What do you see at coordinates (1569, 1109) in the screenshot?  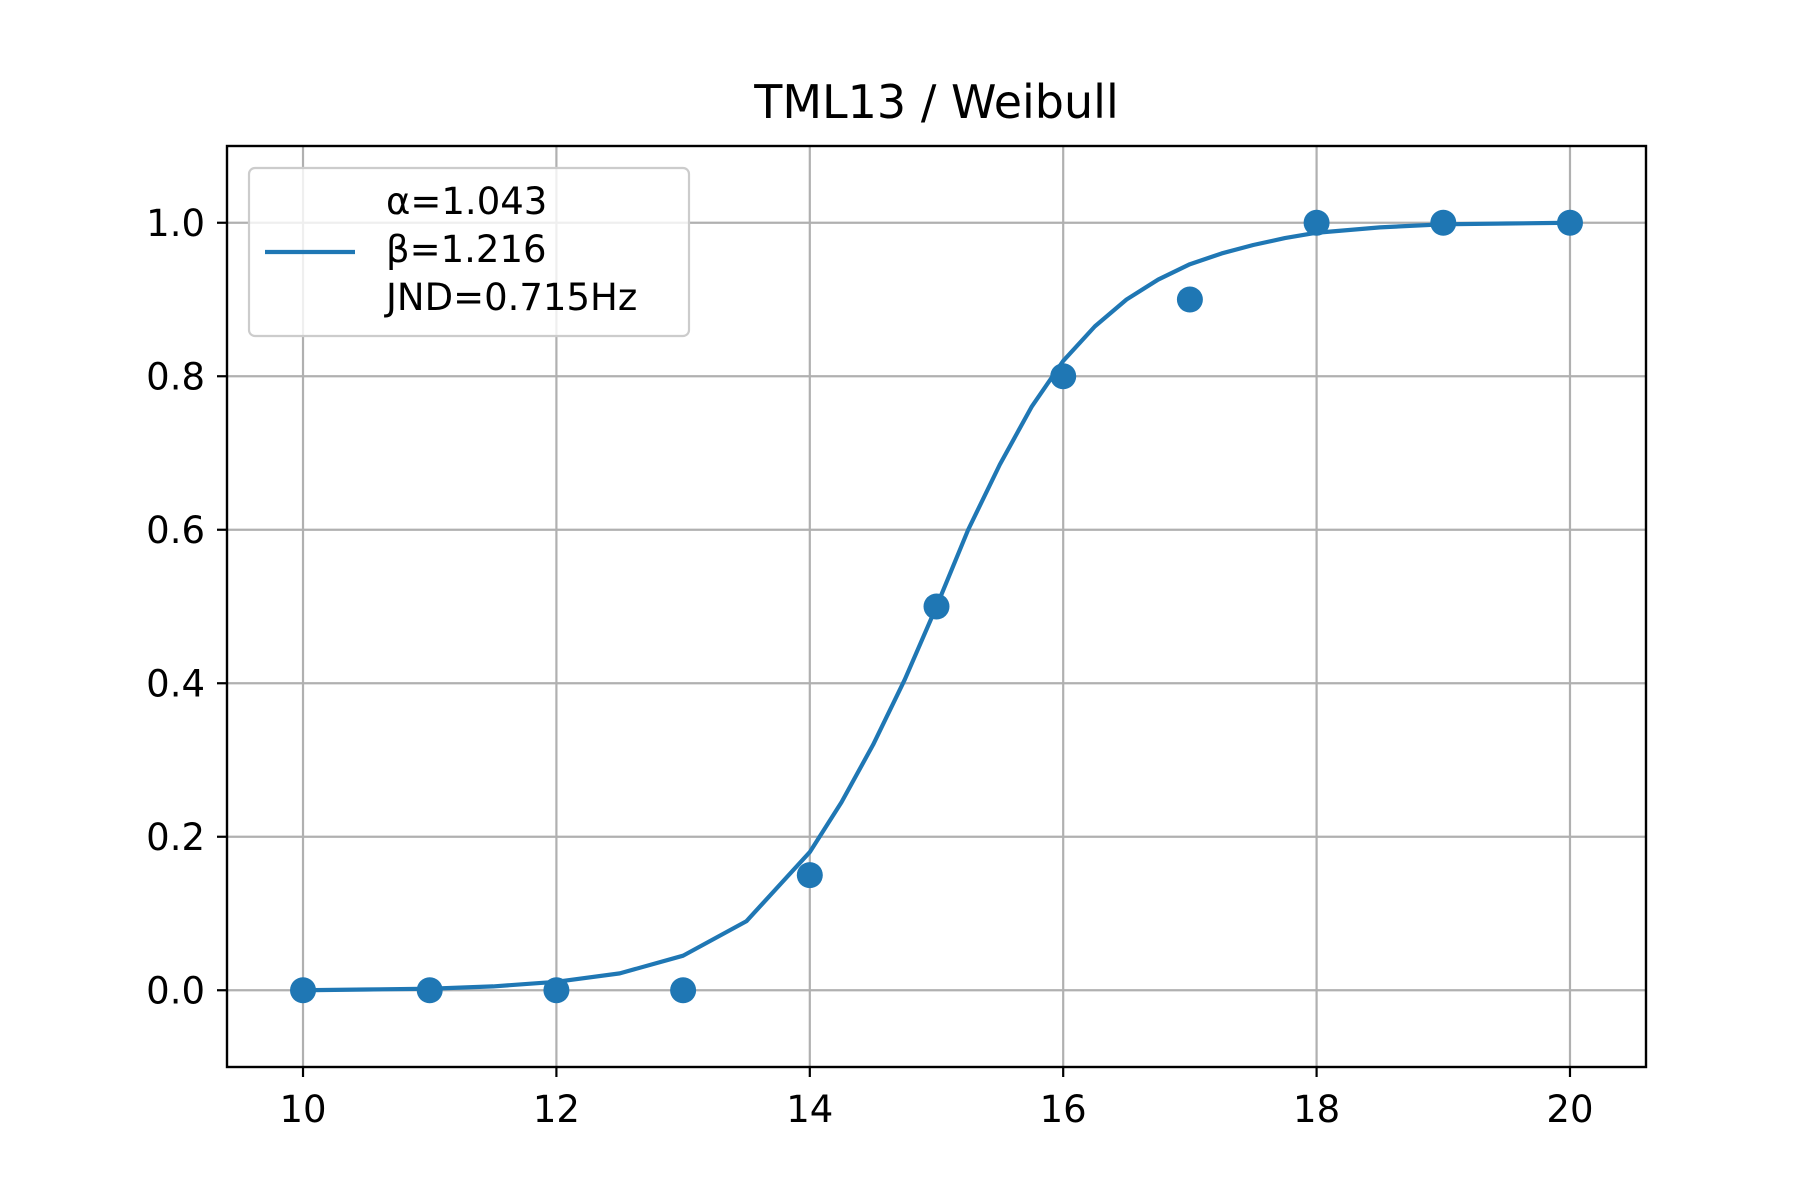 I see `x-tick-label: 20` at bounding box center [1569, 1109].